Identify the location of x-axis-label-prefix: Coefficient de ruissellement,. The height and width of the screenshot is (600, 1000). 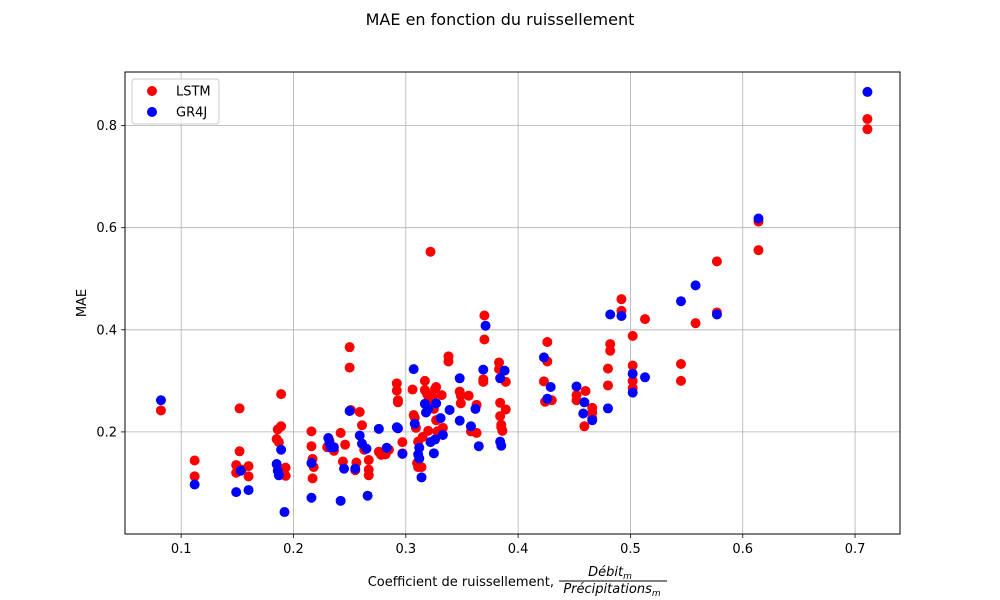
(461, 582).